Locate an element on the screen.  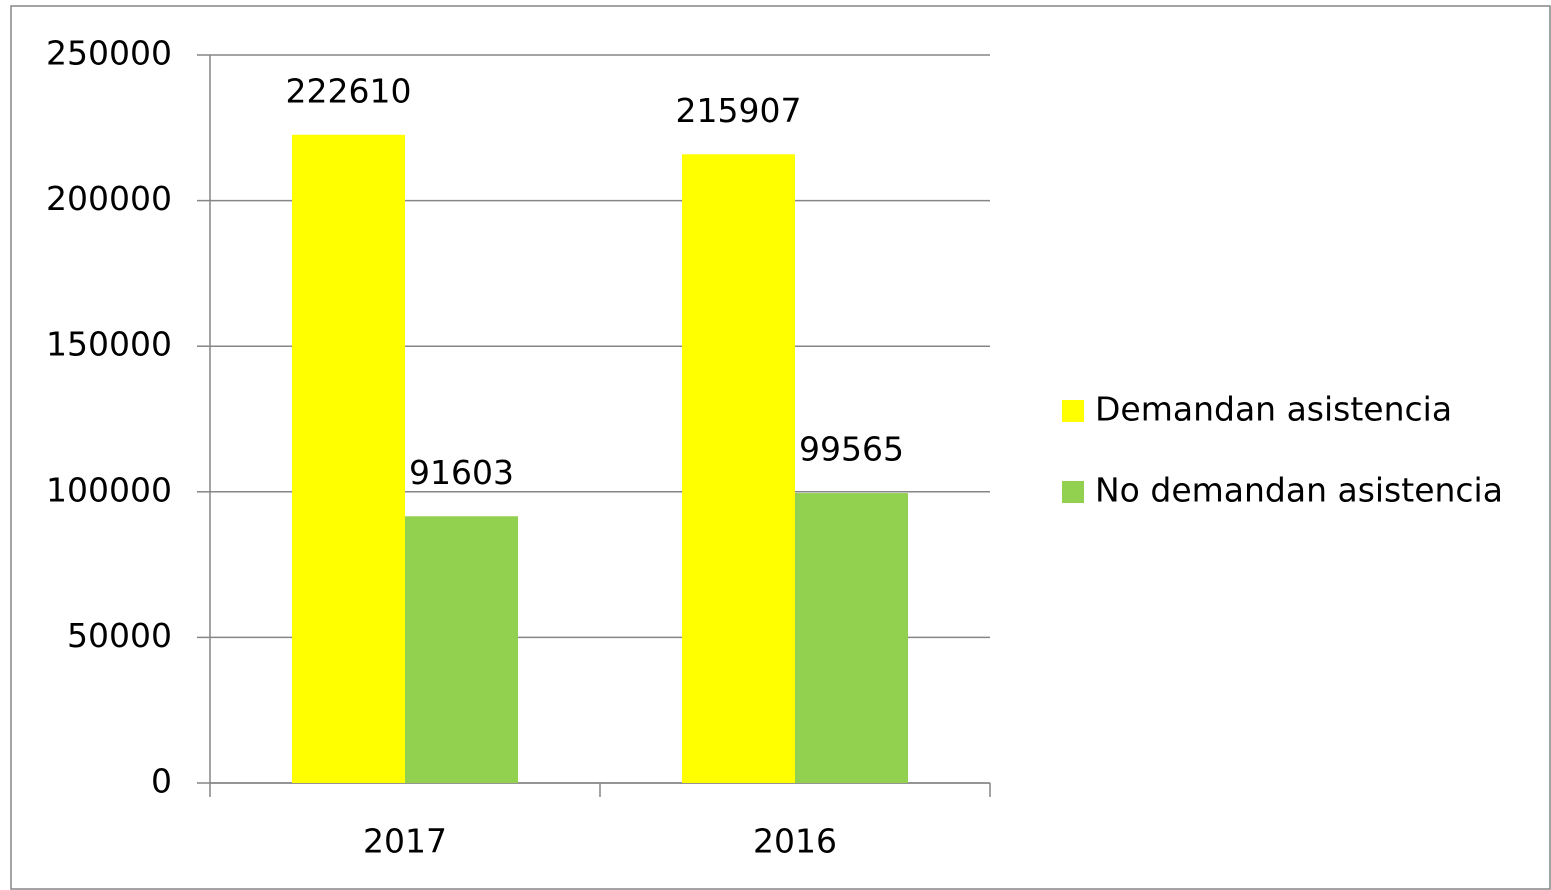
data-label: 215907 is located at coordinates (739, 110).